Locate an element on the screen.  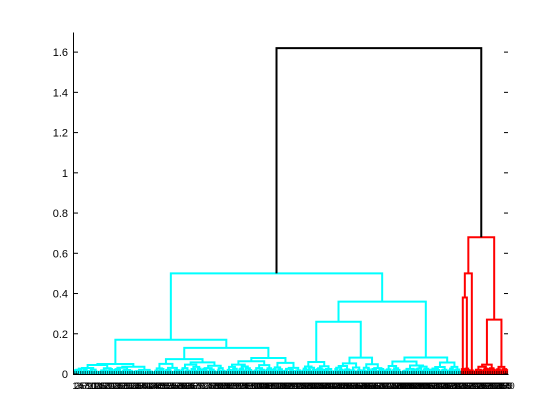
leaf-label: 212 is located at coordinates (456, 386).